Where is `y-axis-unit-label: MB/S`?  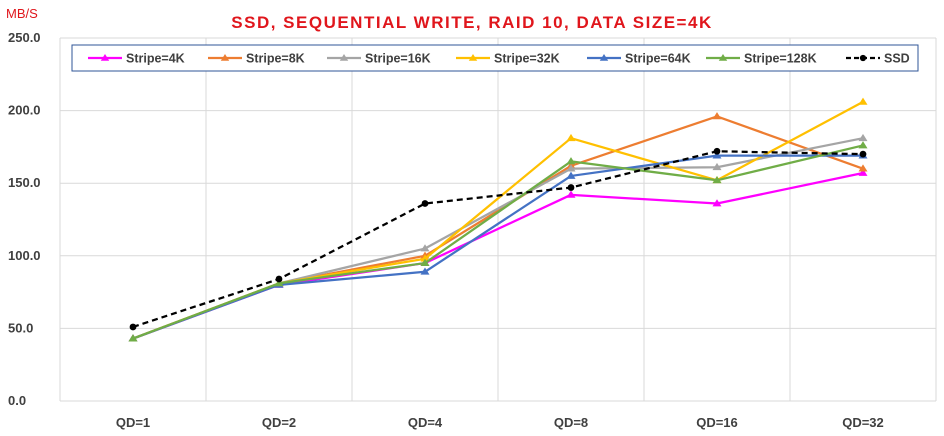
y-axis-unit-label: MB/S is located at coordinates (22, 13).